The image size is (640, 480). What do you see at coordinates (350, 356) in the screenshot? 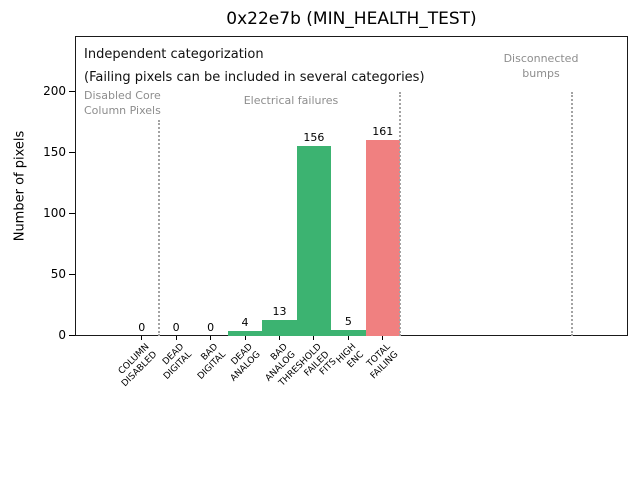
I see `x-tick-label: HIGH ENC` at bounding box center [350, 356].